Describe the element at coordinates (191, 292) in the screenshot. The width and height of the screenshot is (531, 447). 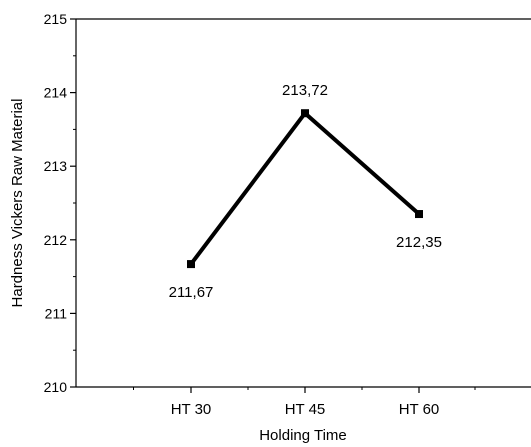
I see `data-label: 211,67` at that location.